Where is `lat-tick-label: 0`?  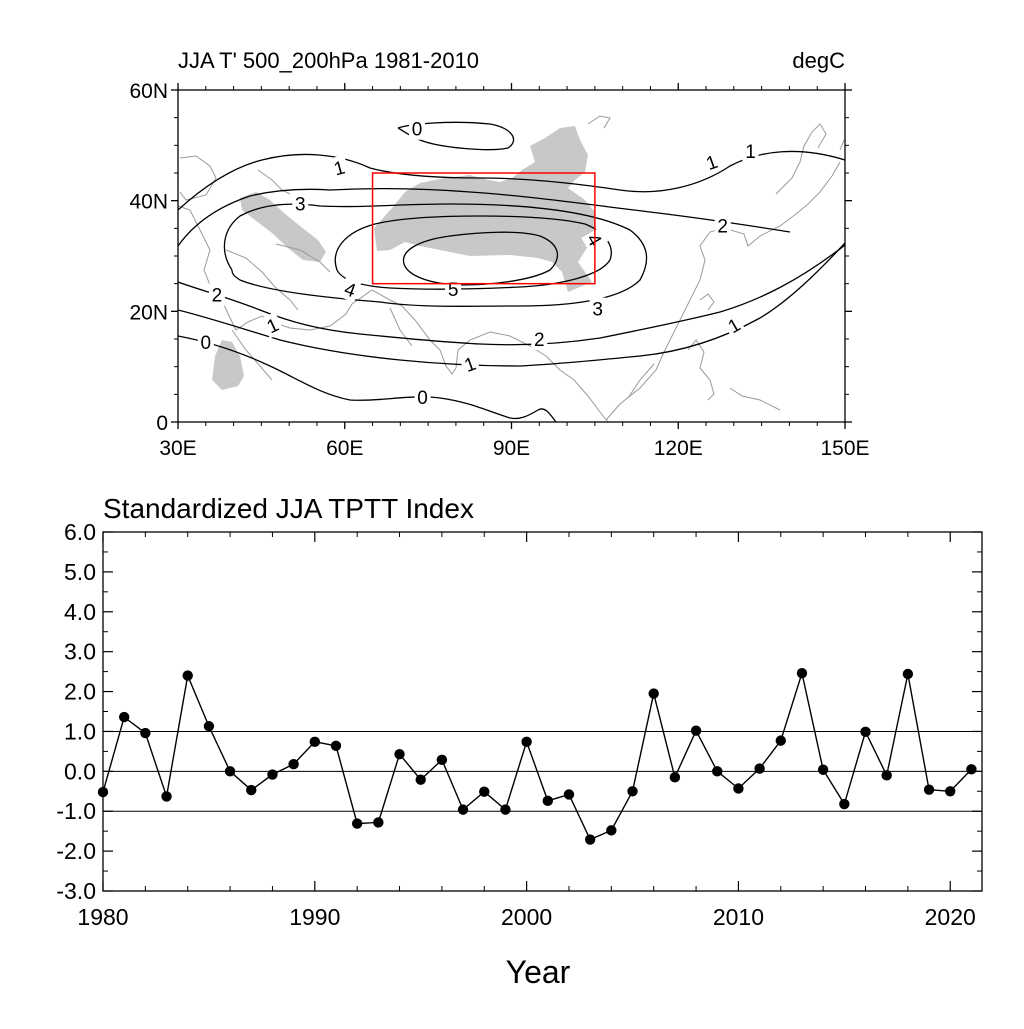
lat-tick-label: 0 is located at coordinates (162, 423).